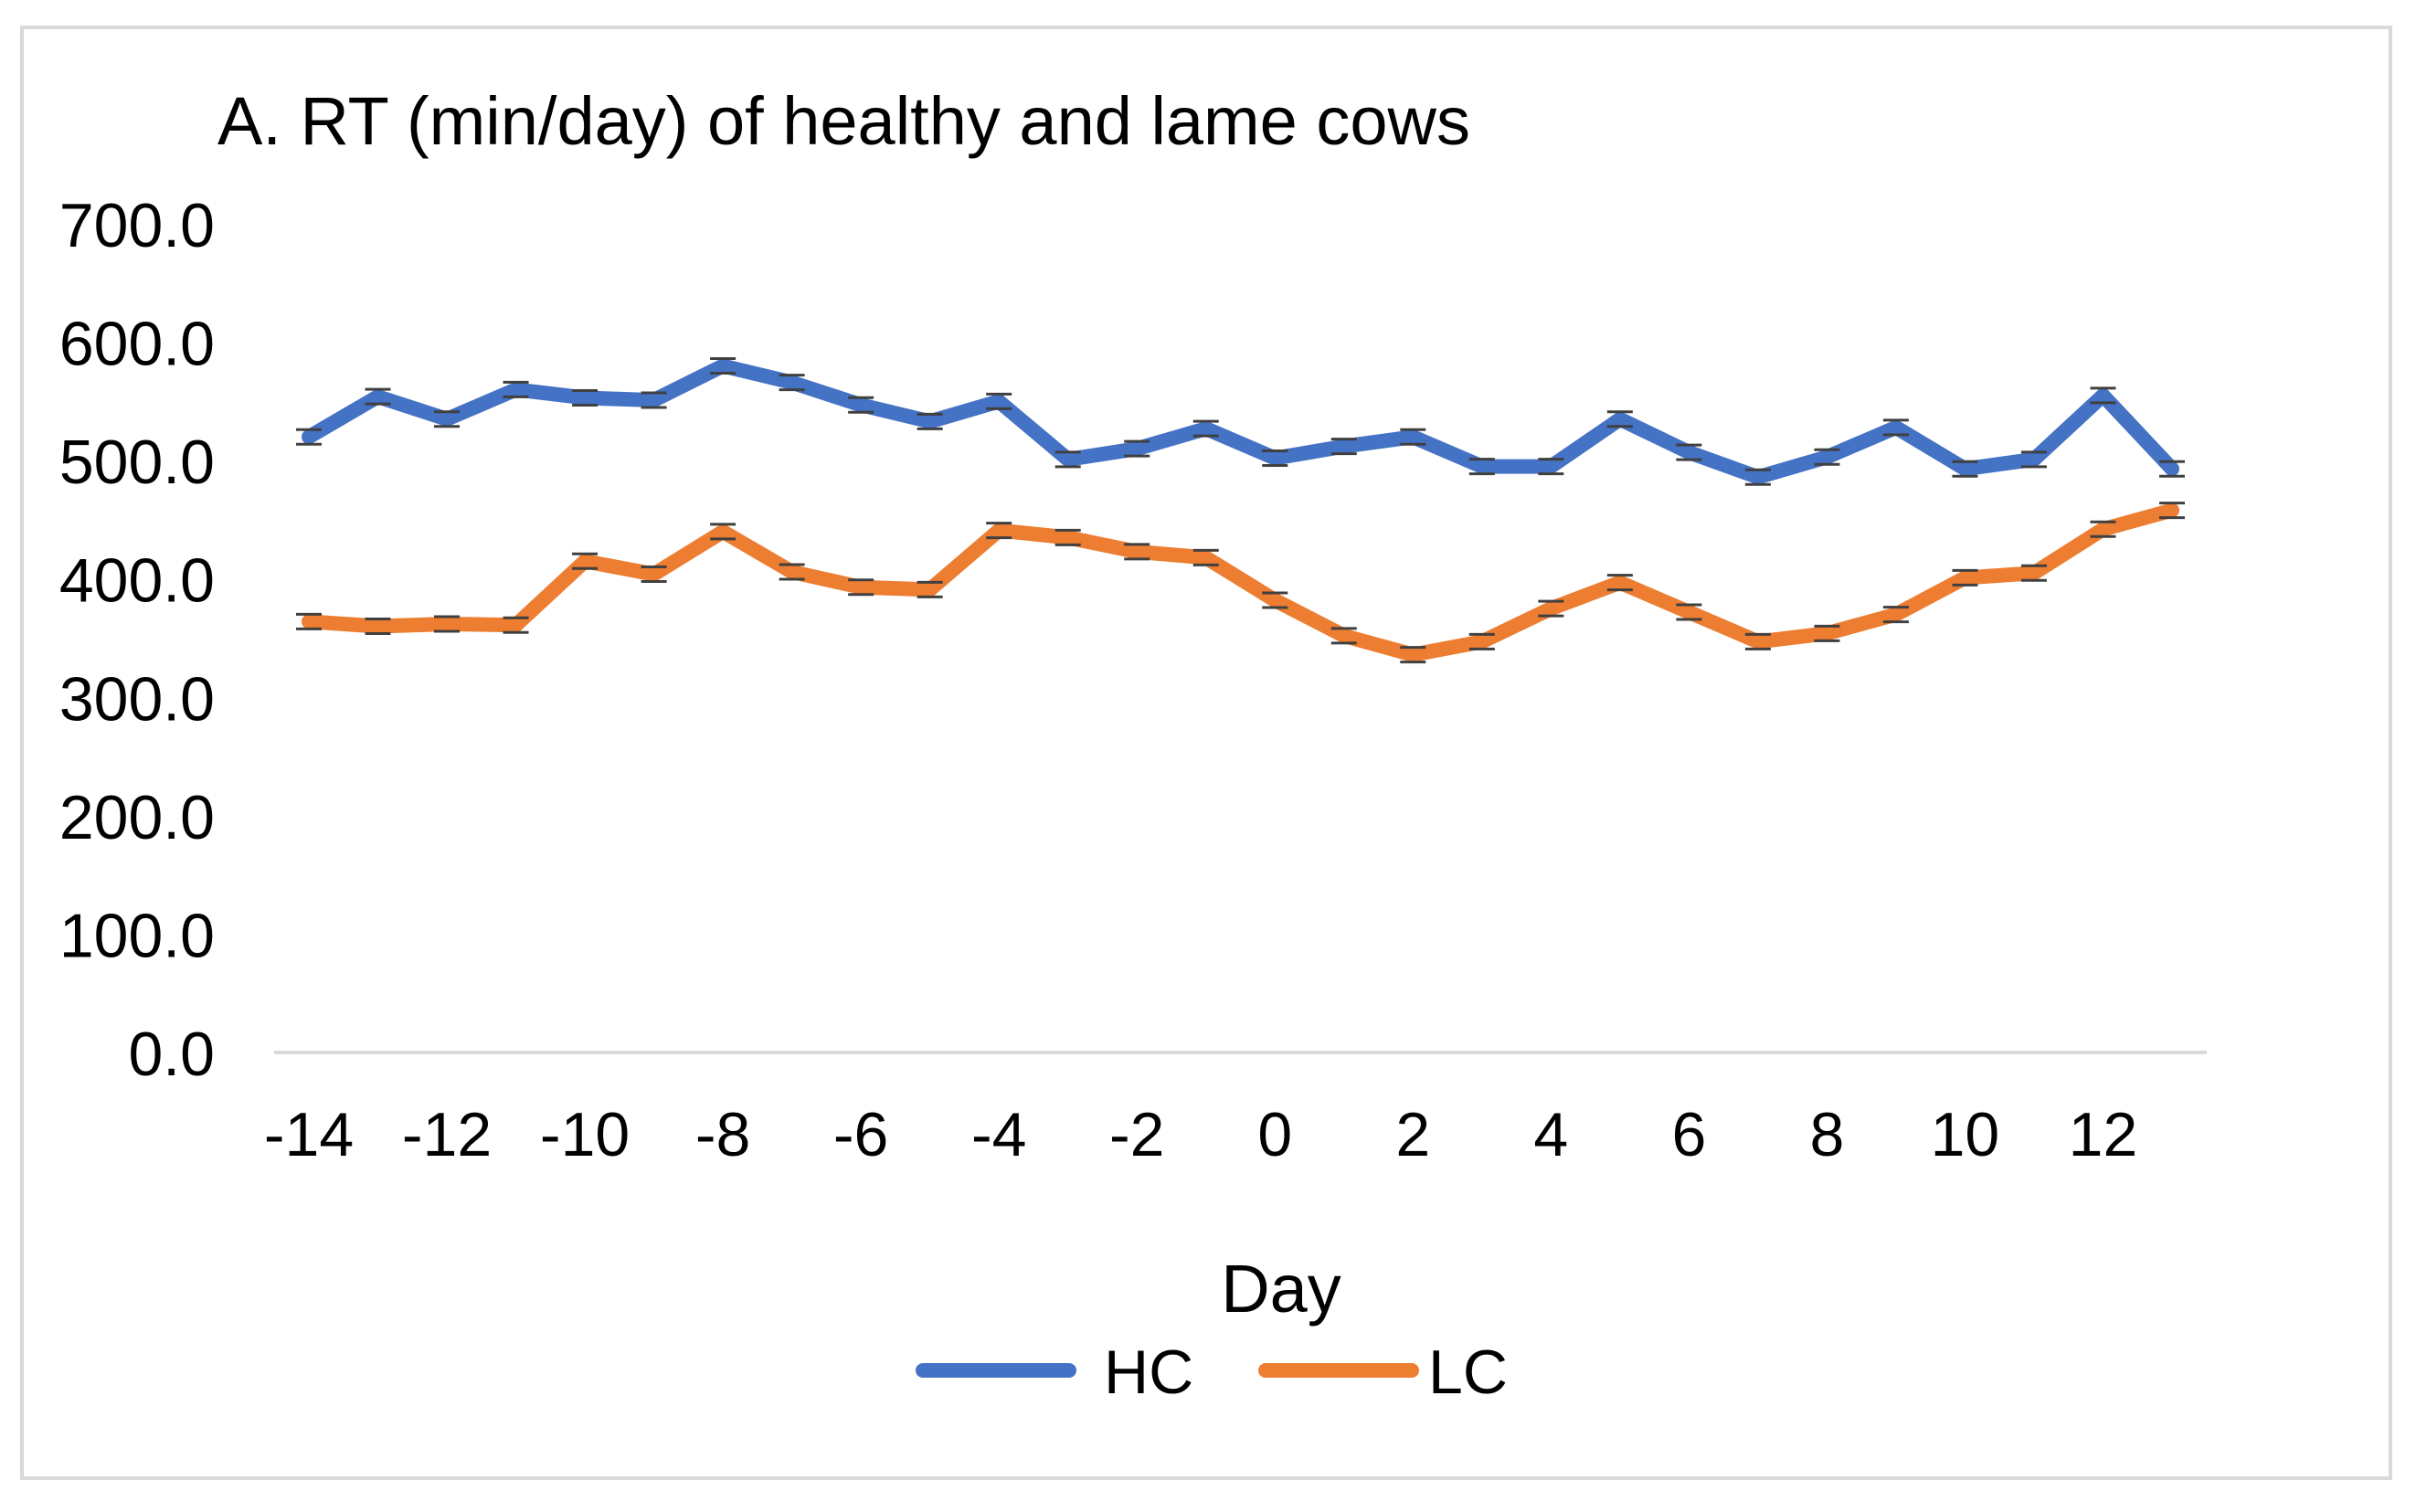  I want to click on x-tick-label: 12, so click(2104, 1134).